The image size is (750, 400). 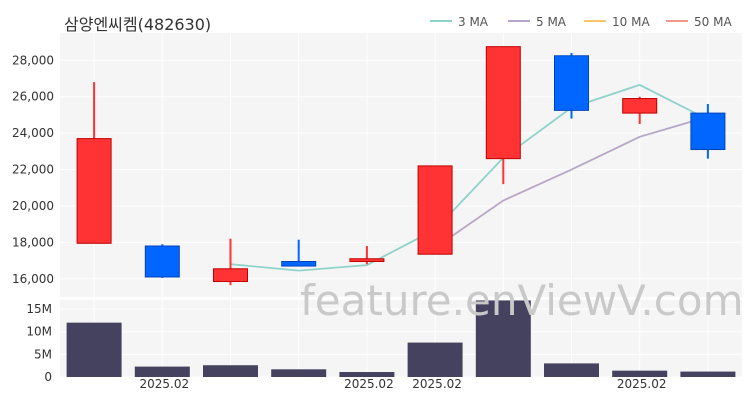 What do you see at coordinates (33, 97) in the screenshot?
I see `price-tick-label: 26,000` at bounding box center [33, 97].